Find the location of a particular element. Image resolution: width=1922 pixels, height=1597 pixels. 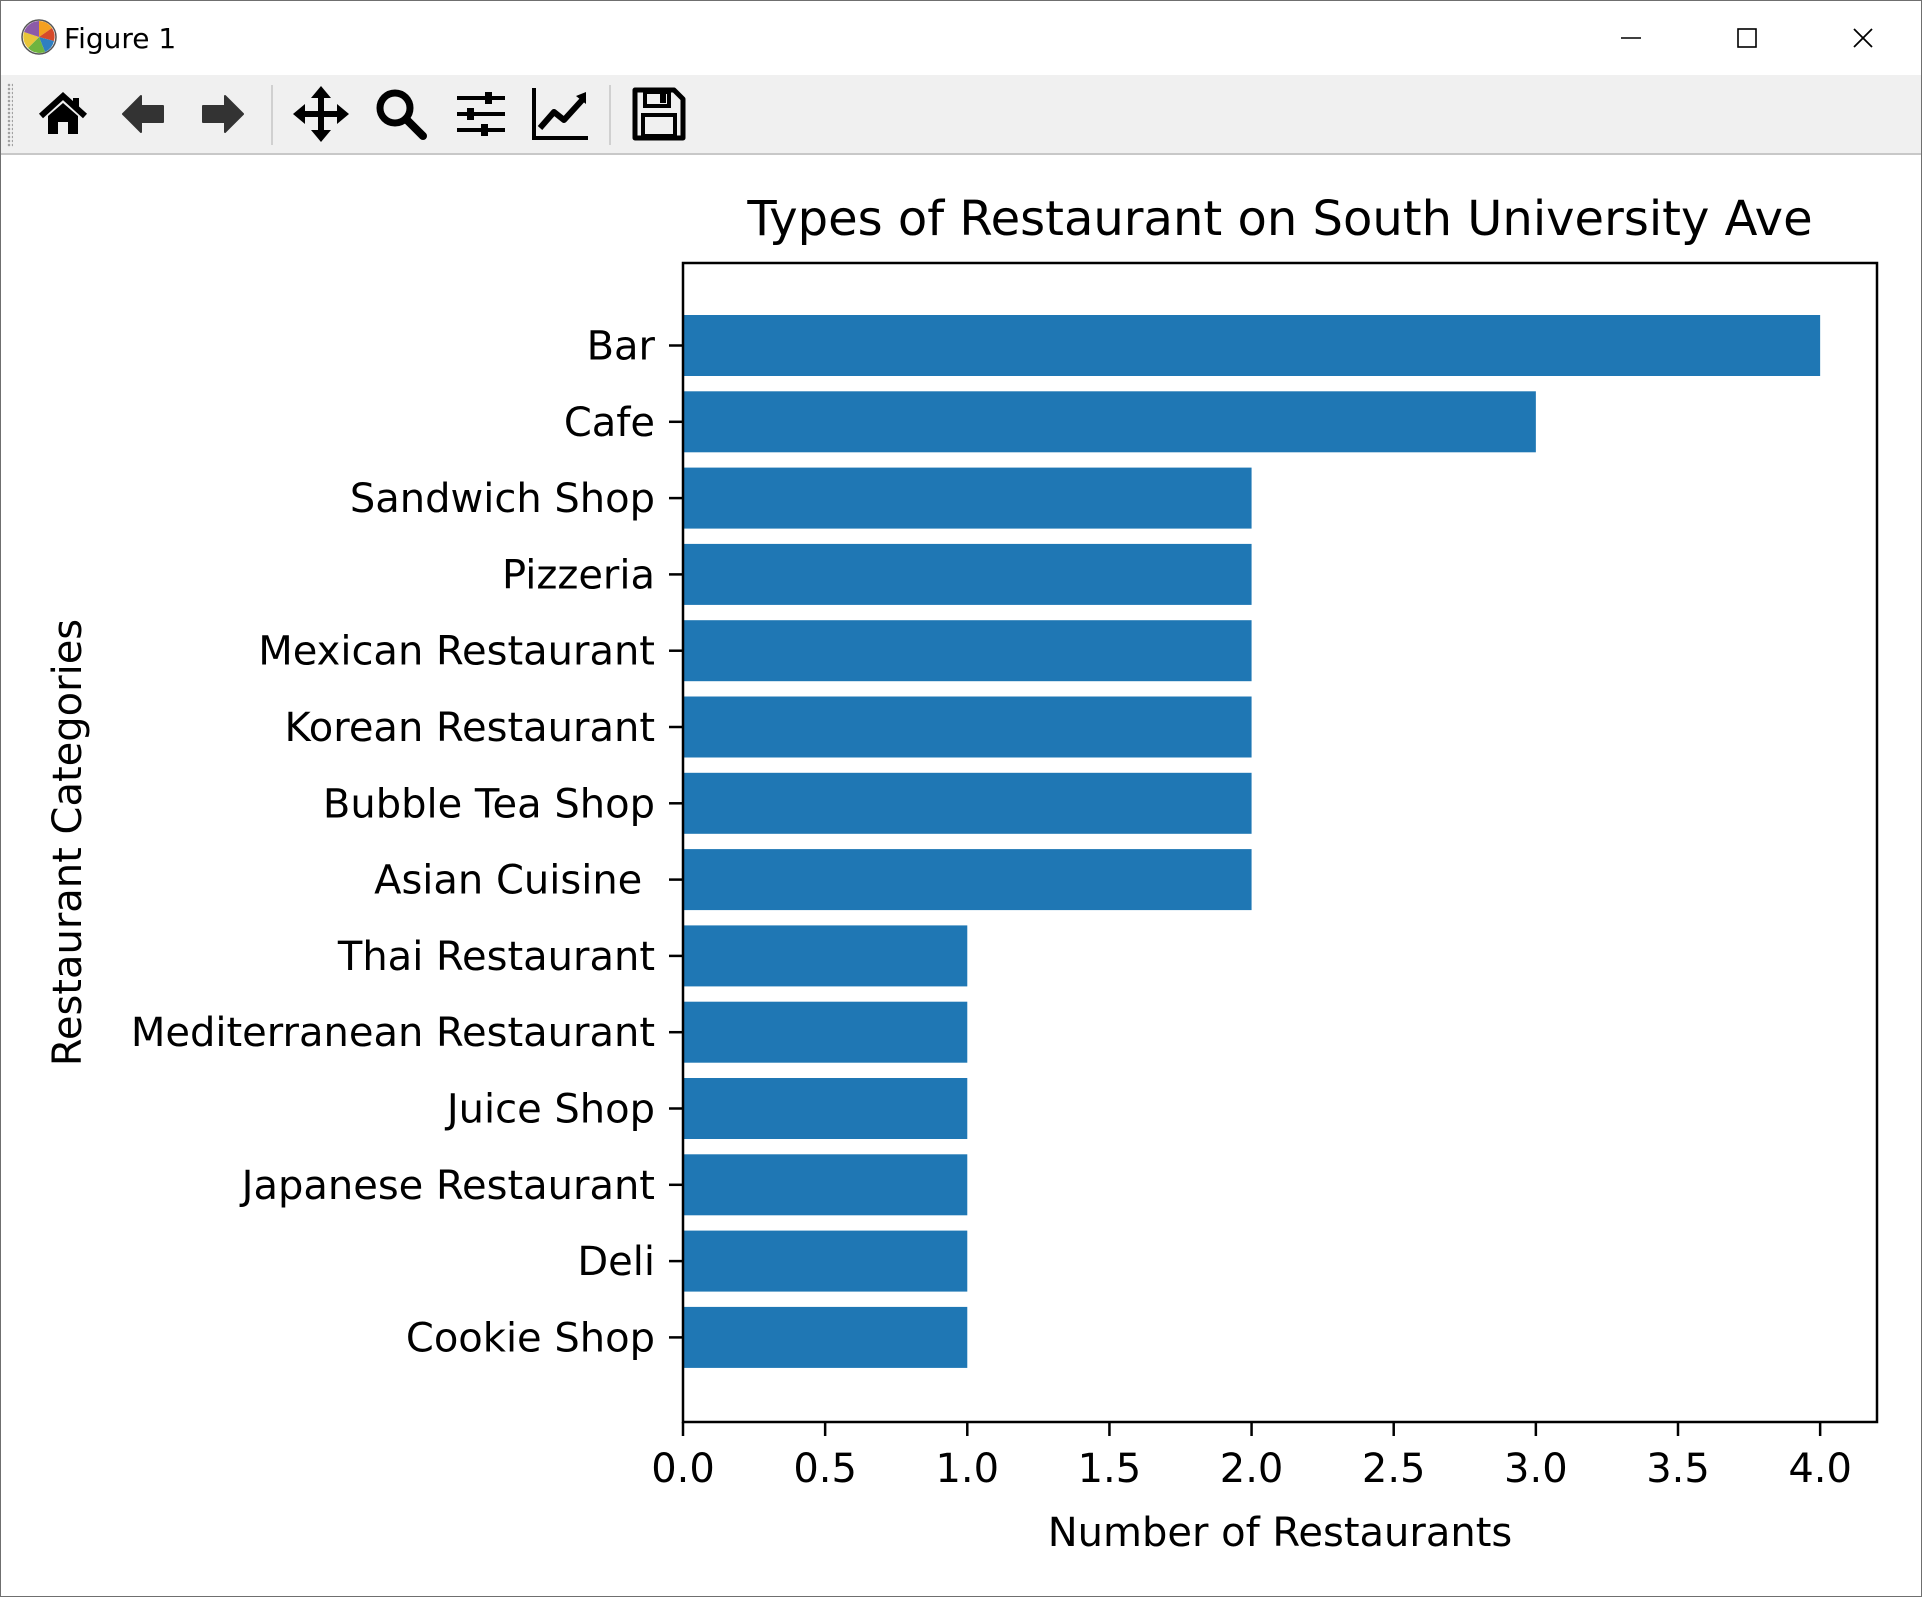

edit-axis-icon is located at coordinates (560, 114).